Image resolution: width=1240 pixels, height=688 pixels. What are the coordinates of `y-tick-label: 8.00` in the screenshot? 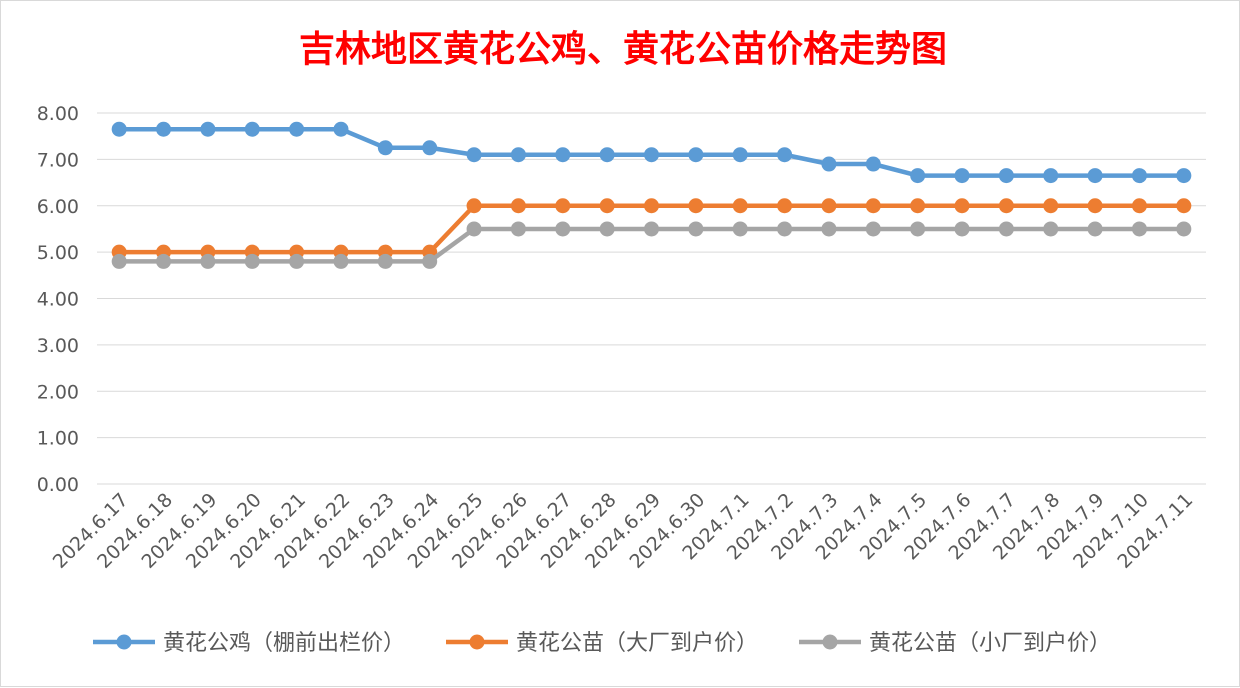 It's located at (58, 114).